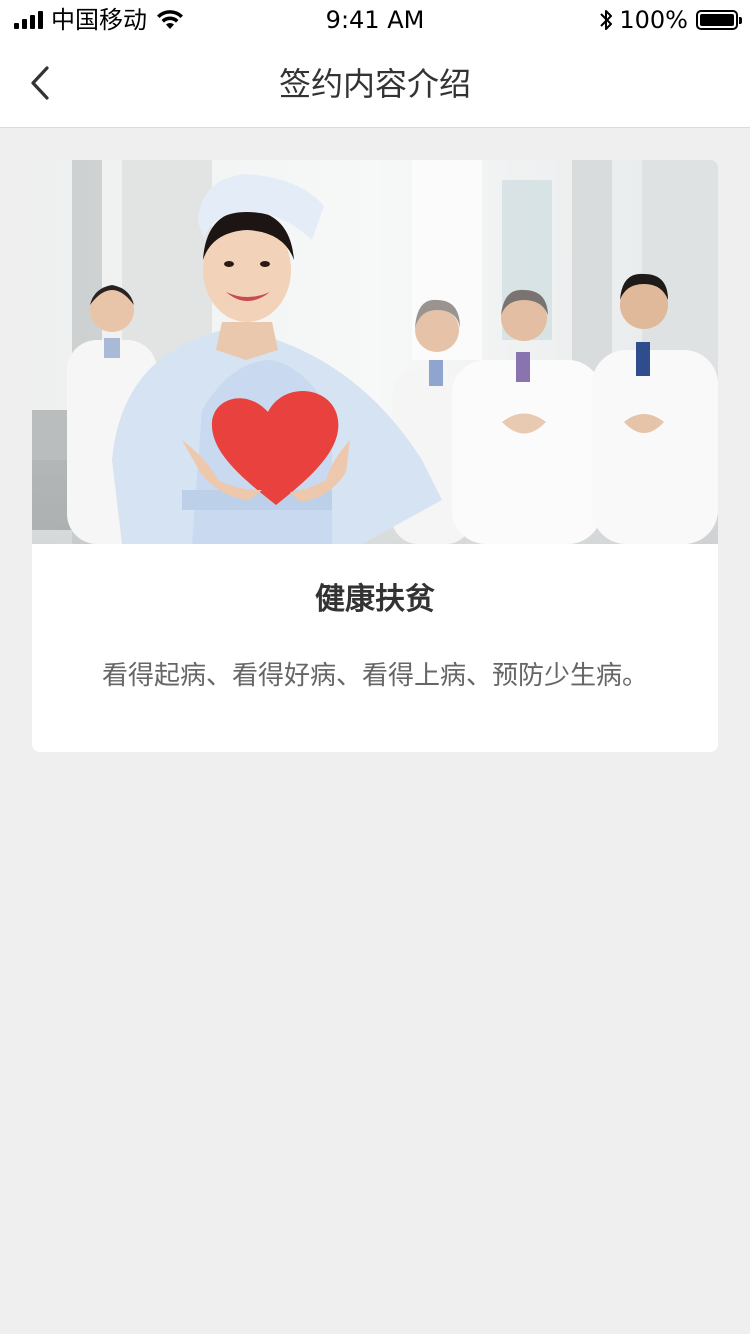 The height and width of the screenshot is (1334, 750). I want to click on status-time: 9:41 AM, so click(375, 20).